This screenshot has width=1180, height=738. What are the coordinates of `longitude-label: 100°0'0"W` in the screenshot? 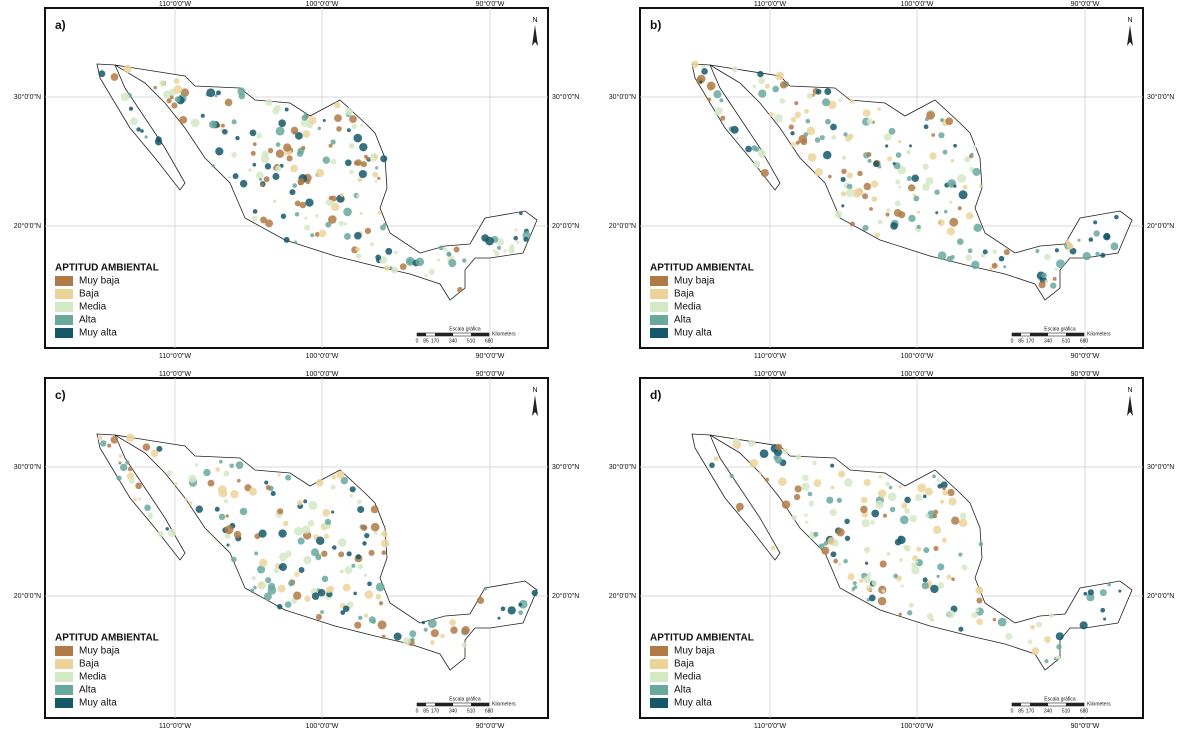 It's located at (322, 4).